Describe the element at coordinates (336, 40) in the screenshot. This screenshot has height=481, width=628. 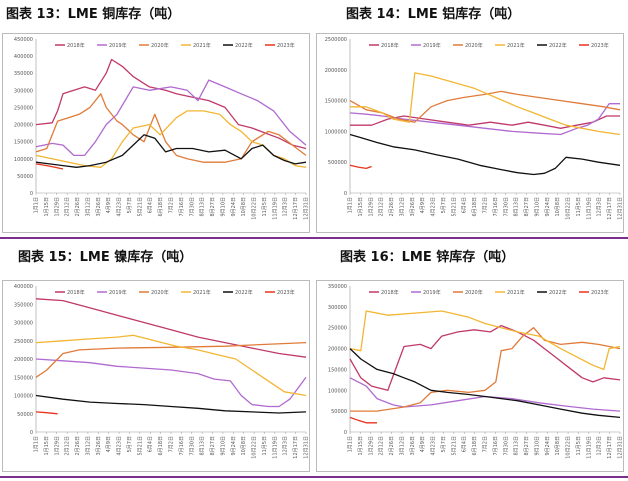
I see `y-tick-label: 2500000` at that location.